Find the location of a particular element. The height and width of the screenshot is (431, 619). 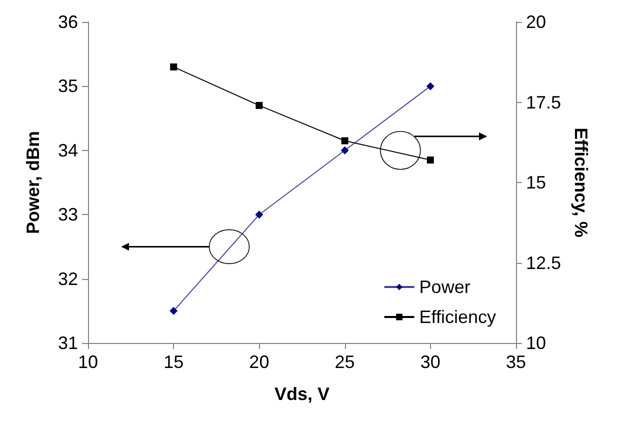

y2-tick-label: 15 is located at coordinates (536, 182).